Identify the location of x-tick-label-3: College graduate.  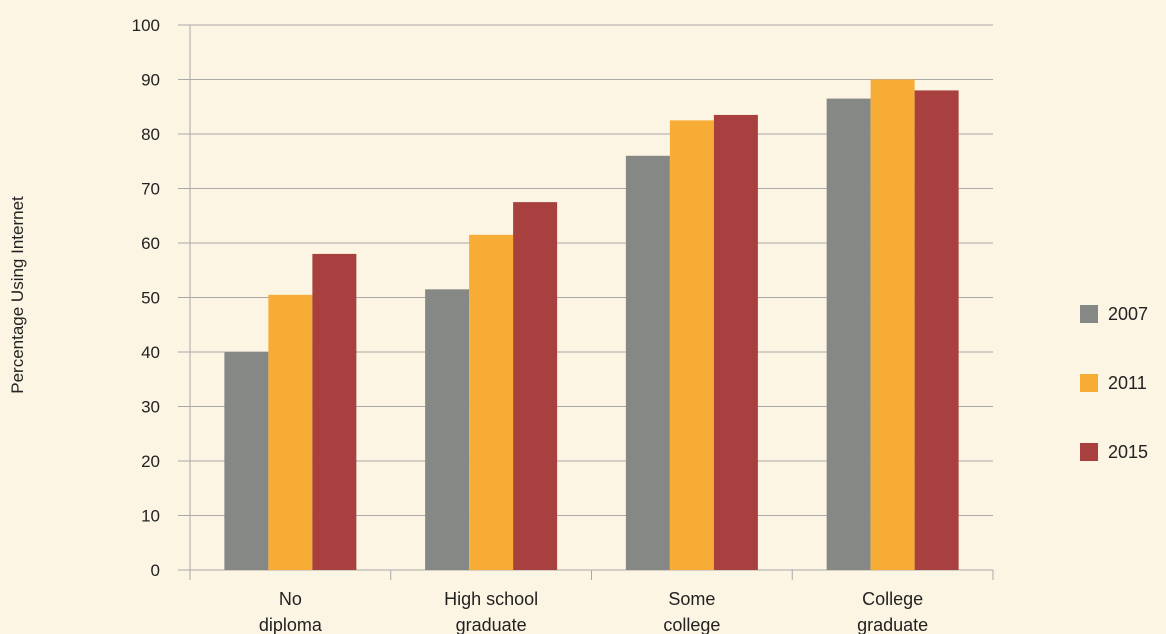
(892, 611).